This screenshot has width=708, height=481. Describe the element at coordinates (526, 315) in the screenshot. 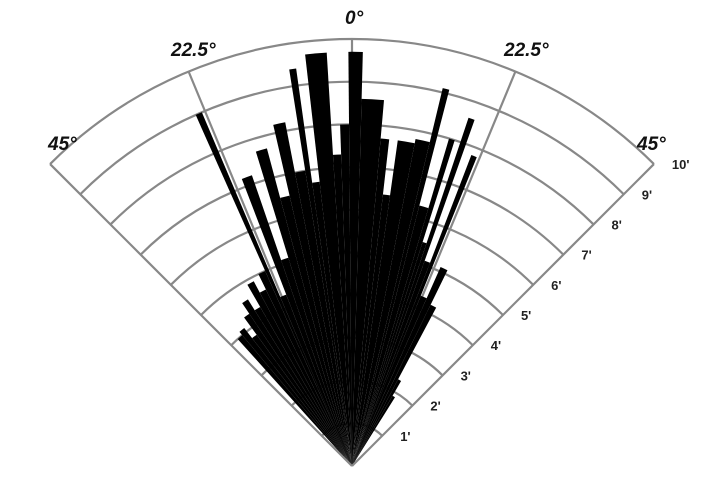

I see `radial-tick-label: 5'` at that location.